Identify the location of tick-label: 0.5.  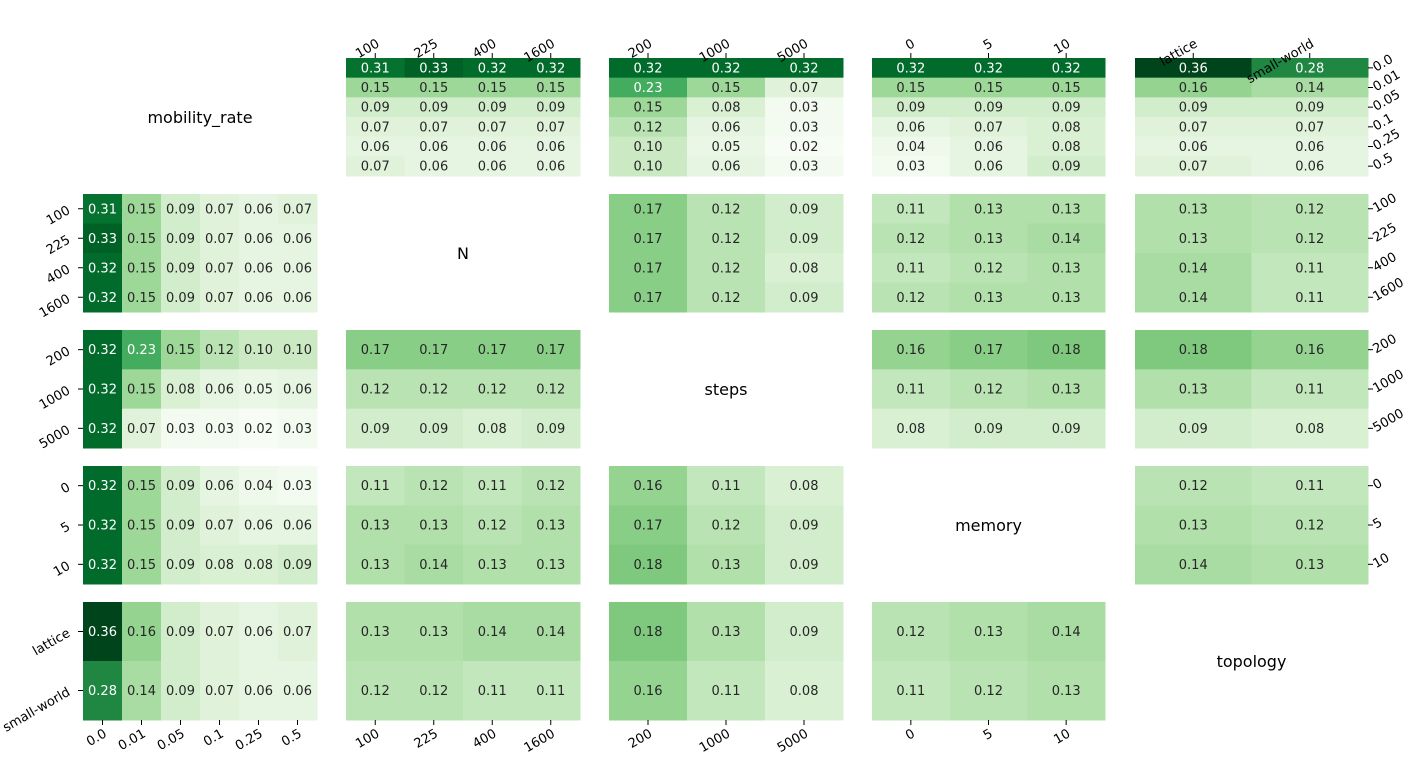
(1383, 161).